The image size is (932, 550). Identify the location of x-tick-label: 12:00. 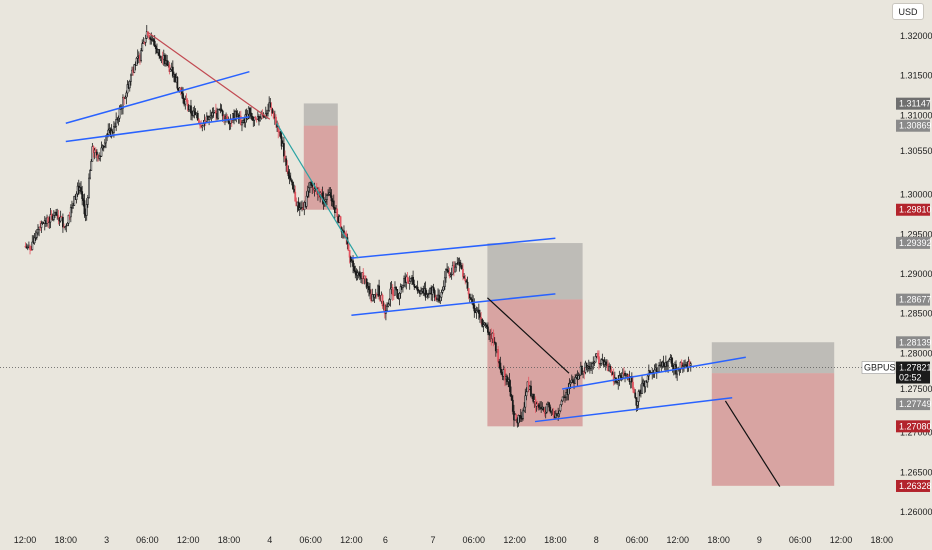
(678, 540).